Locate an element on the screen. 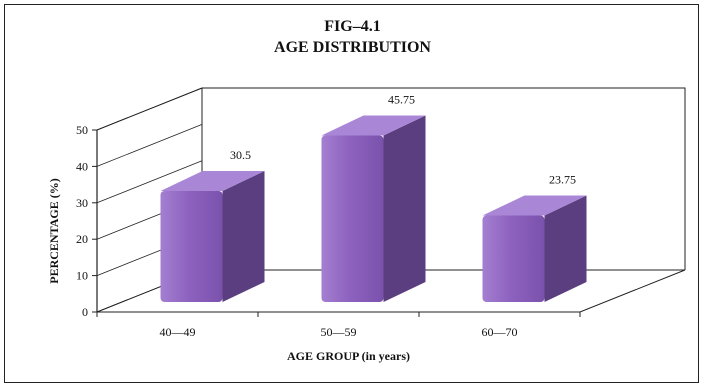  y-tick-label: 20 is located at coordinates (82, 239).